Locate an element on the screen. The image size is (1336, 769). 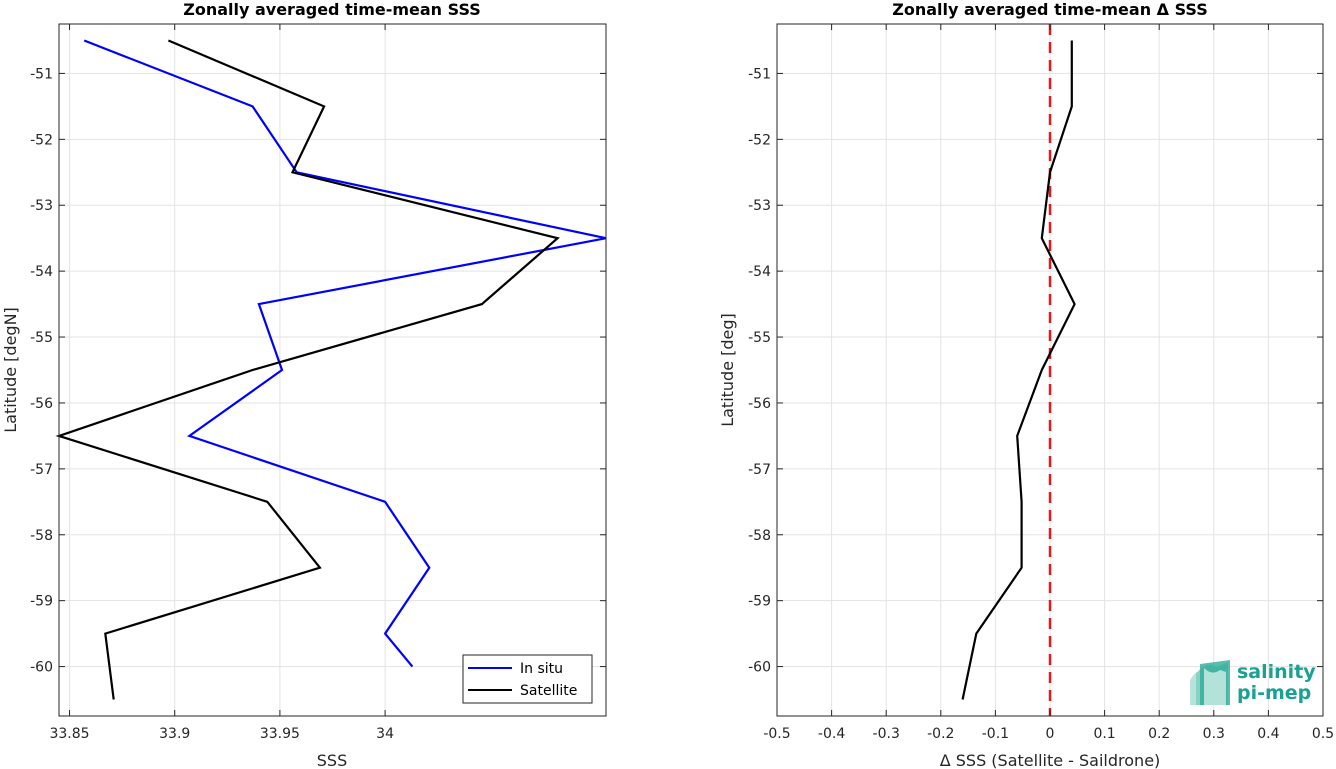
delta-x-tick-label: 0.4 is located at coordinates (1268, 734).